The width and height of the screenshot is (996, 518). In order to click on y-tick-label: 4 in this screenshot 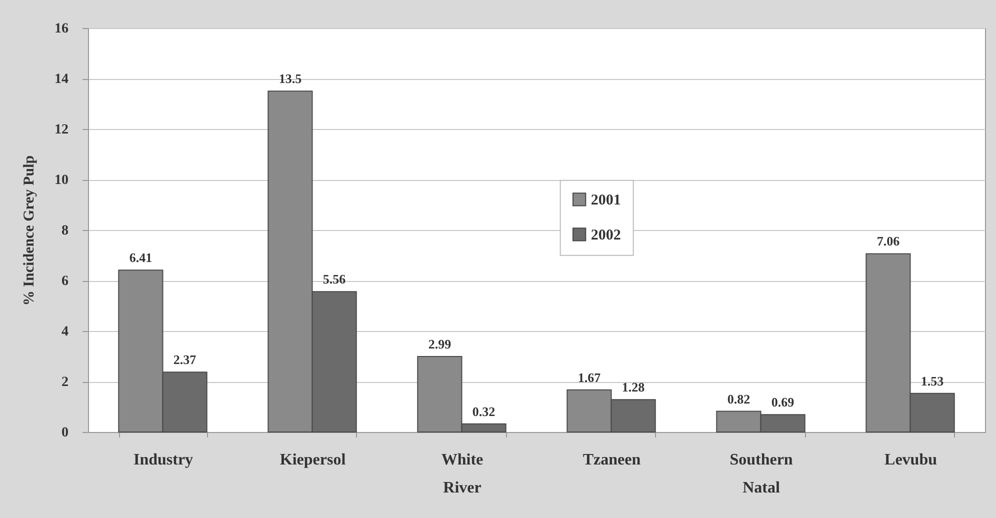, I will do `click(65, 332)`.